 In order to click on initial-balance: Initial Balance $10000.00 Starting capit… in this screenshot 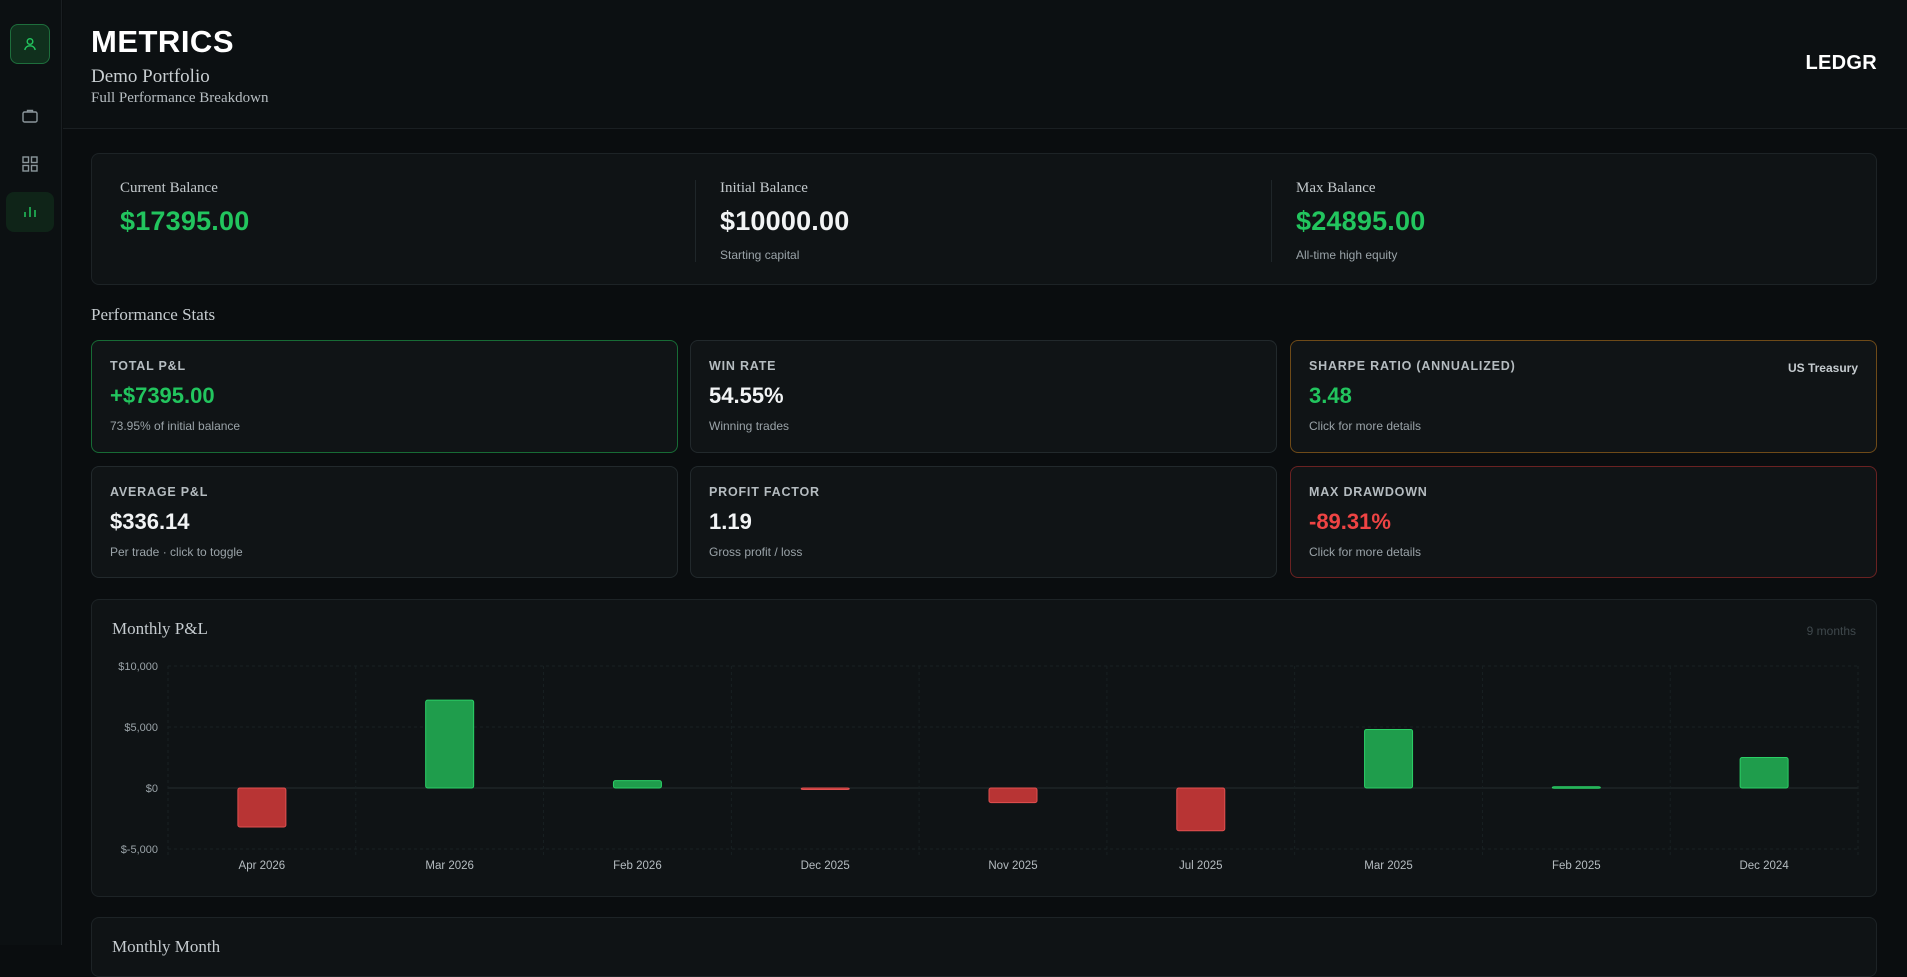, I will do `click(784, 221)`.